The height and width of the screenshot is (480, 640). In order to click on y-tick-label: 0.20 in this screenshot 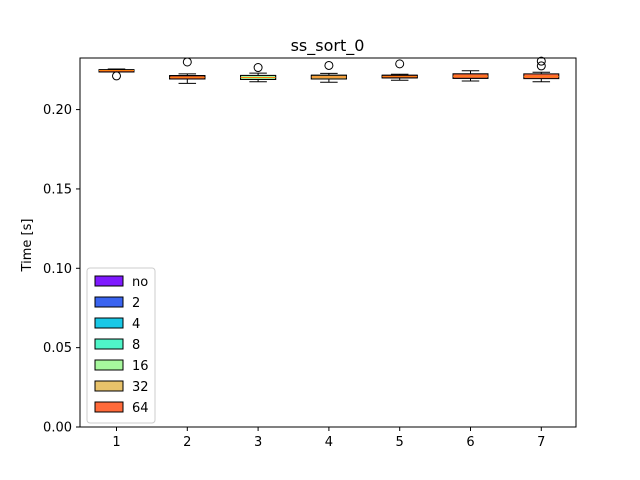, I will do `click(57, 110)`.